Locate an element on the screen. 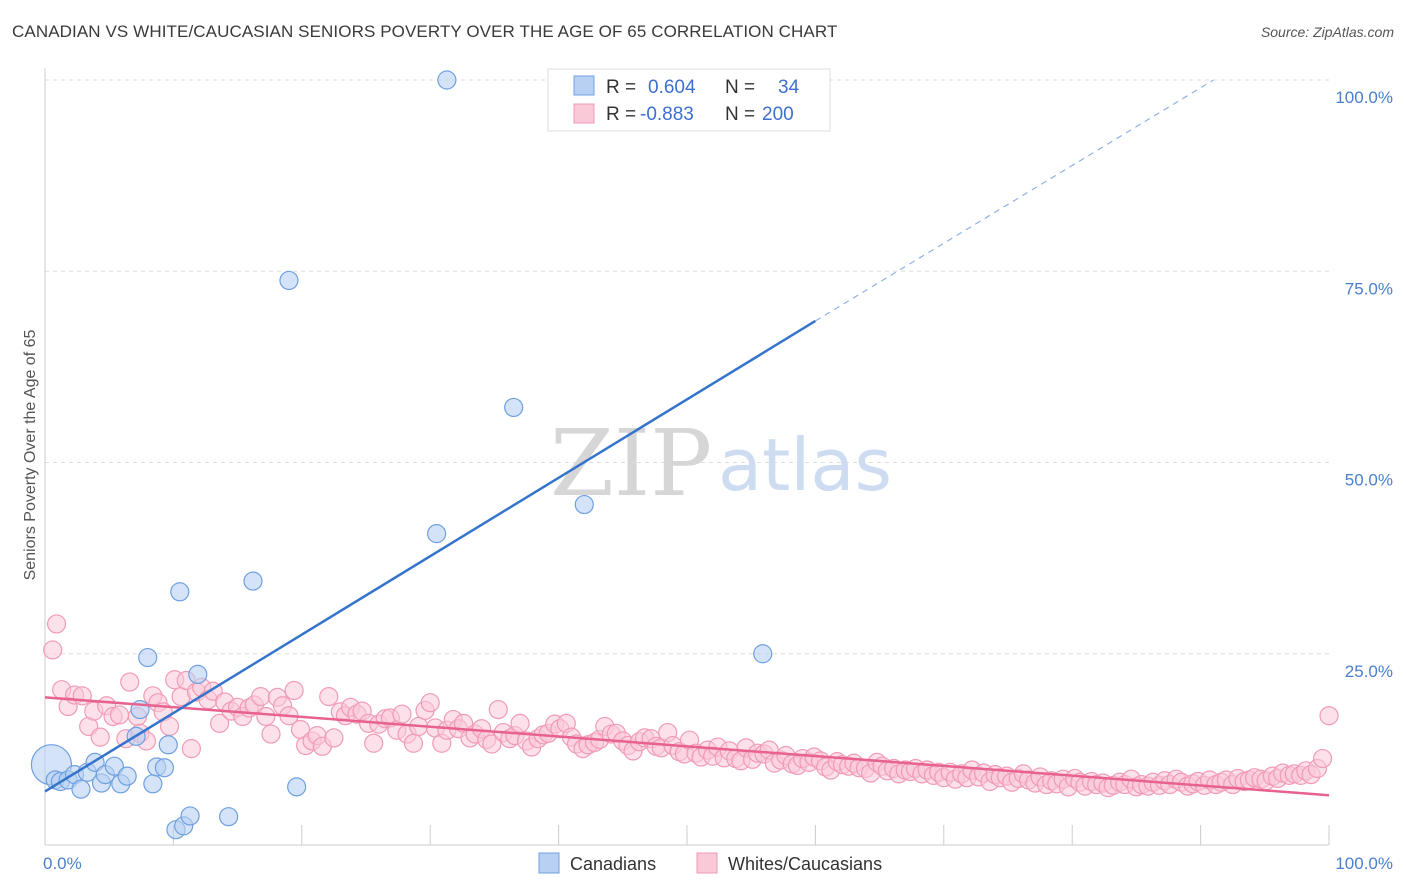  legend-r-value-0: 0.604 is located at coordinates (672, 87).